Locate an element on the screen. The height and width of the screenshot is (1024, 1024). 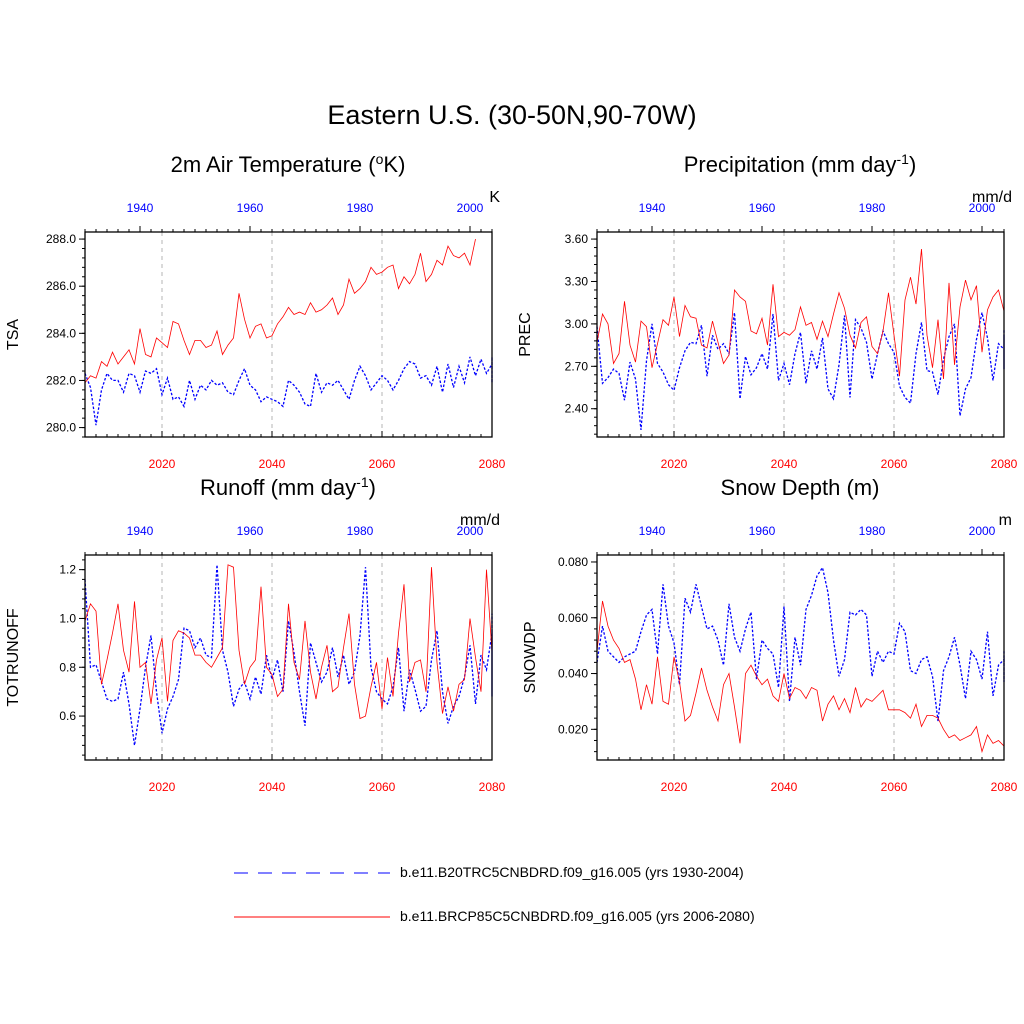
y-tick-label: 1.2 is located at coordinates (67, 570).